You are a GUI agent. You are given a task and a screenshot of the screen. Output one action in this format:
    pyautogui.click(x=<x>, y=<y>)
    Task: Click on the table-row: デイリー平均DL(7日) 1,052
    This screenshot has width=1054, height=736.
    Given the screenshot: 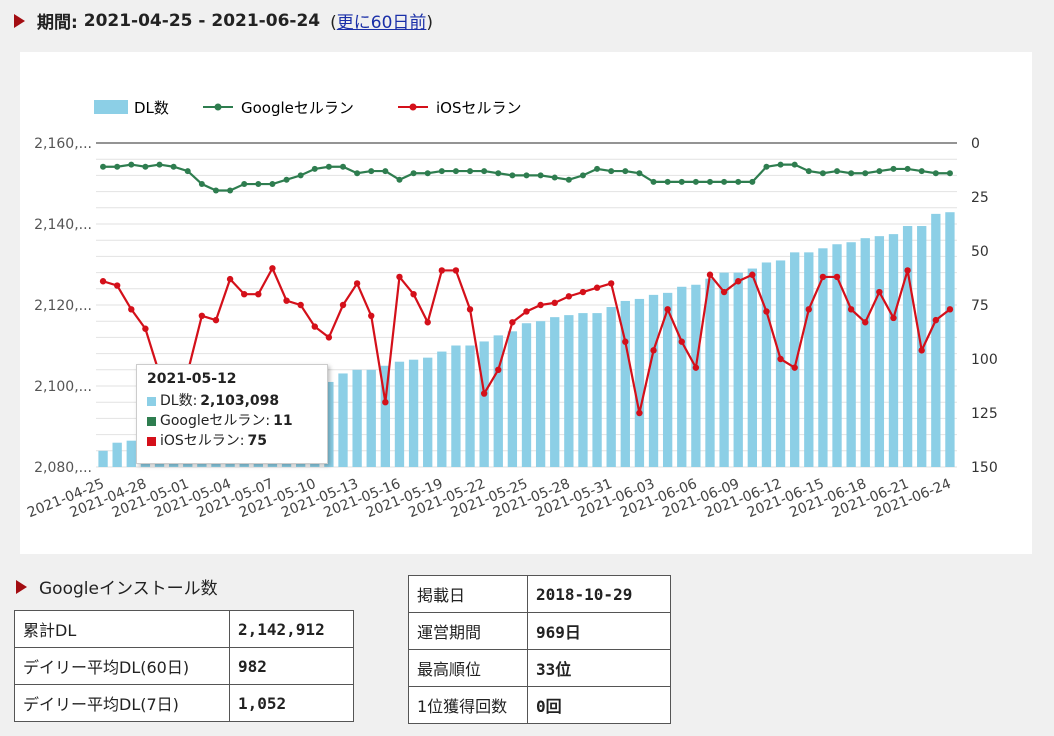 What is the action you would take?
    pyautogui.click(x=184, y=703)
    